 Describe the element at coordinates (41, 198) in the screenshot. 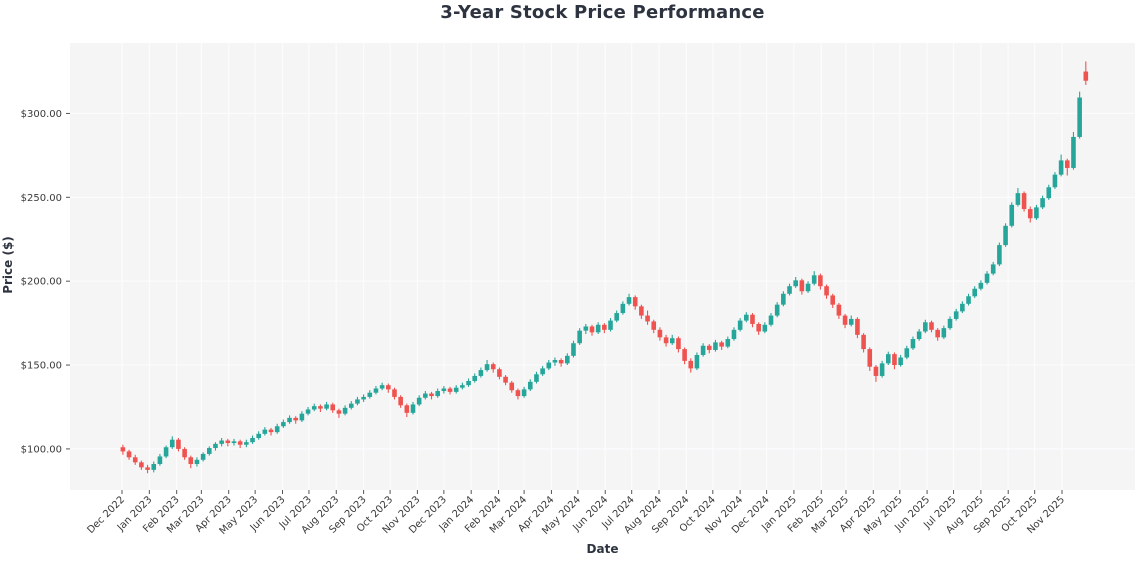

I see `y-tick-label: $250.00` at that location.